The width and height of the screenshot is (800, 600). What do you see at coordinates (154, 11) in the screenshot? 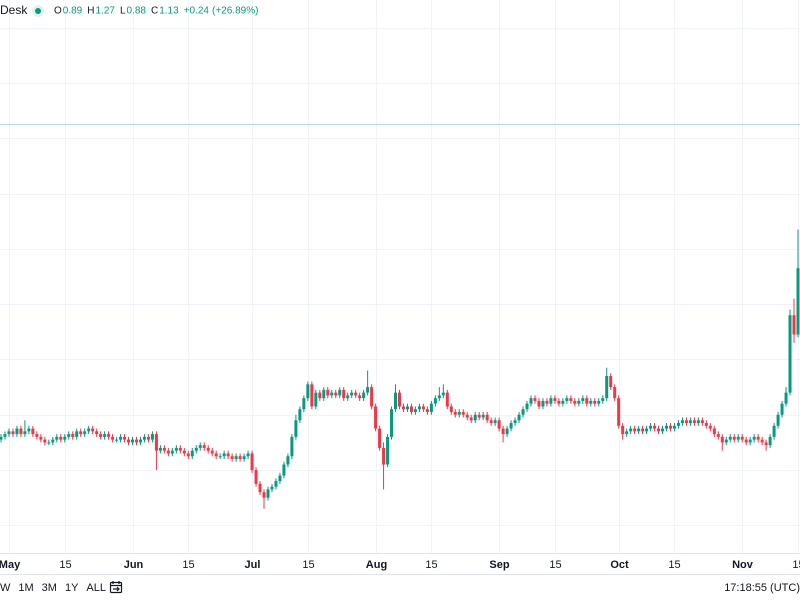
I see `legend-label: C` at bounding box center [154, 11].